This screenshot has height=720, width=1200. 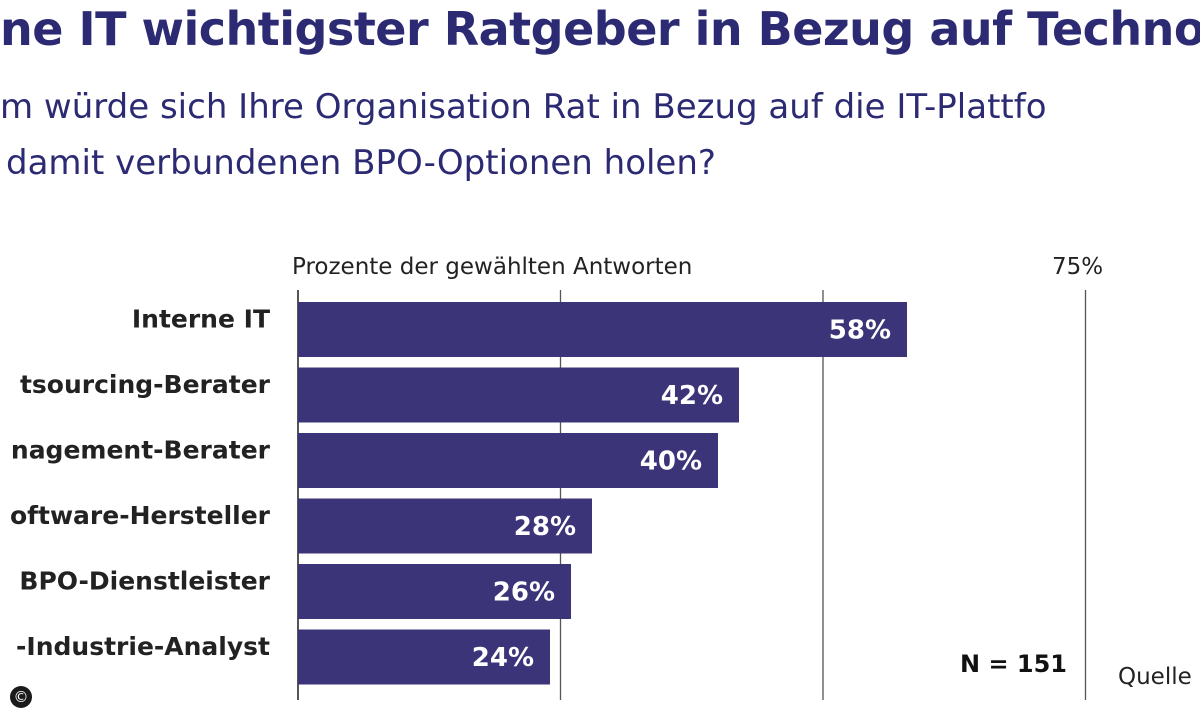 I want to click on axis-max-label: 75%, so click(x=1078, y=267).